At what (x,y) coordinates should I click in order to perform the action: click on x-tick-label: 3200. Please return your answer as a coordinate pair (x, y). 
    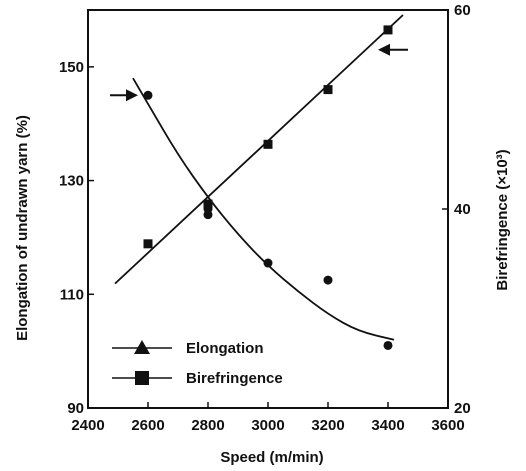
    Looking at the image, I should click on (327, 425).